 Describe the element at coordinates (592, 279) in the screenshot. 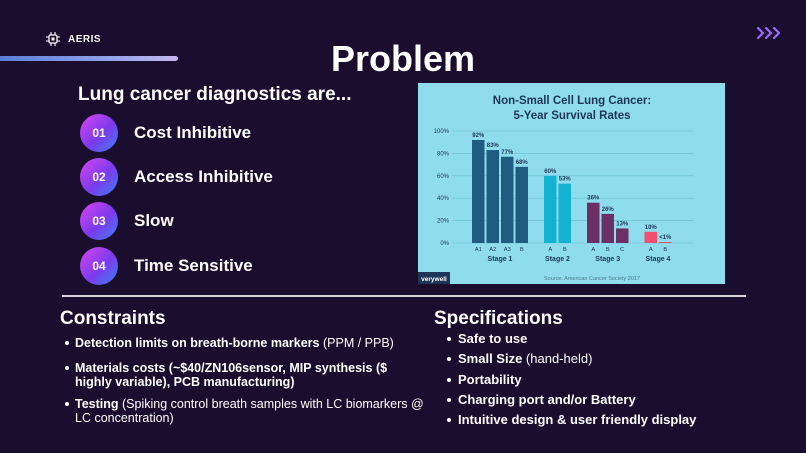

I see `chart-source: Source: American Cancer Society 2017` at that location.